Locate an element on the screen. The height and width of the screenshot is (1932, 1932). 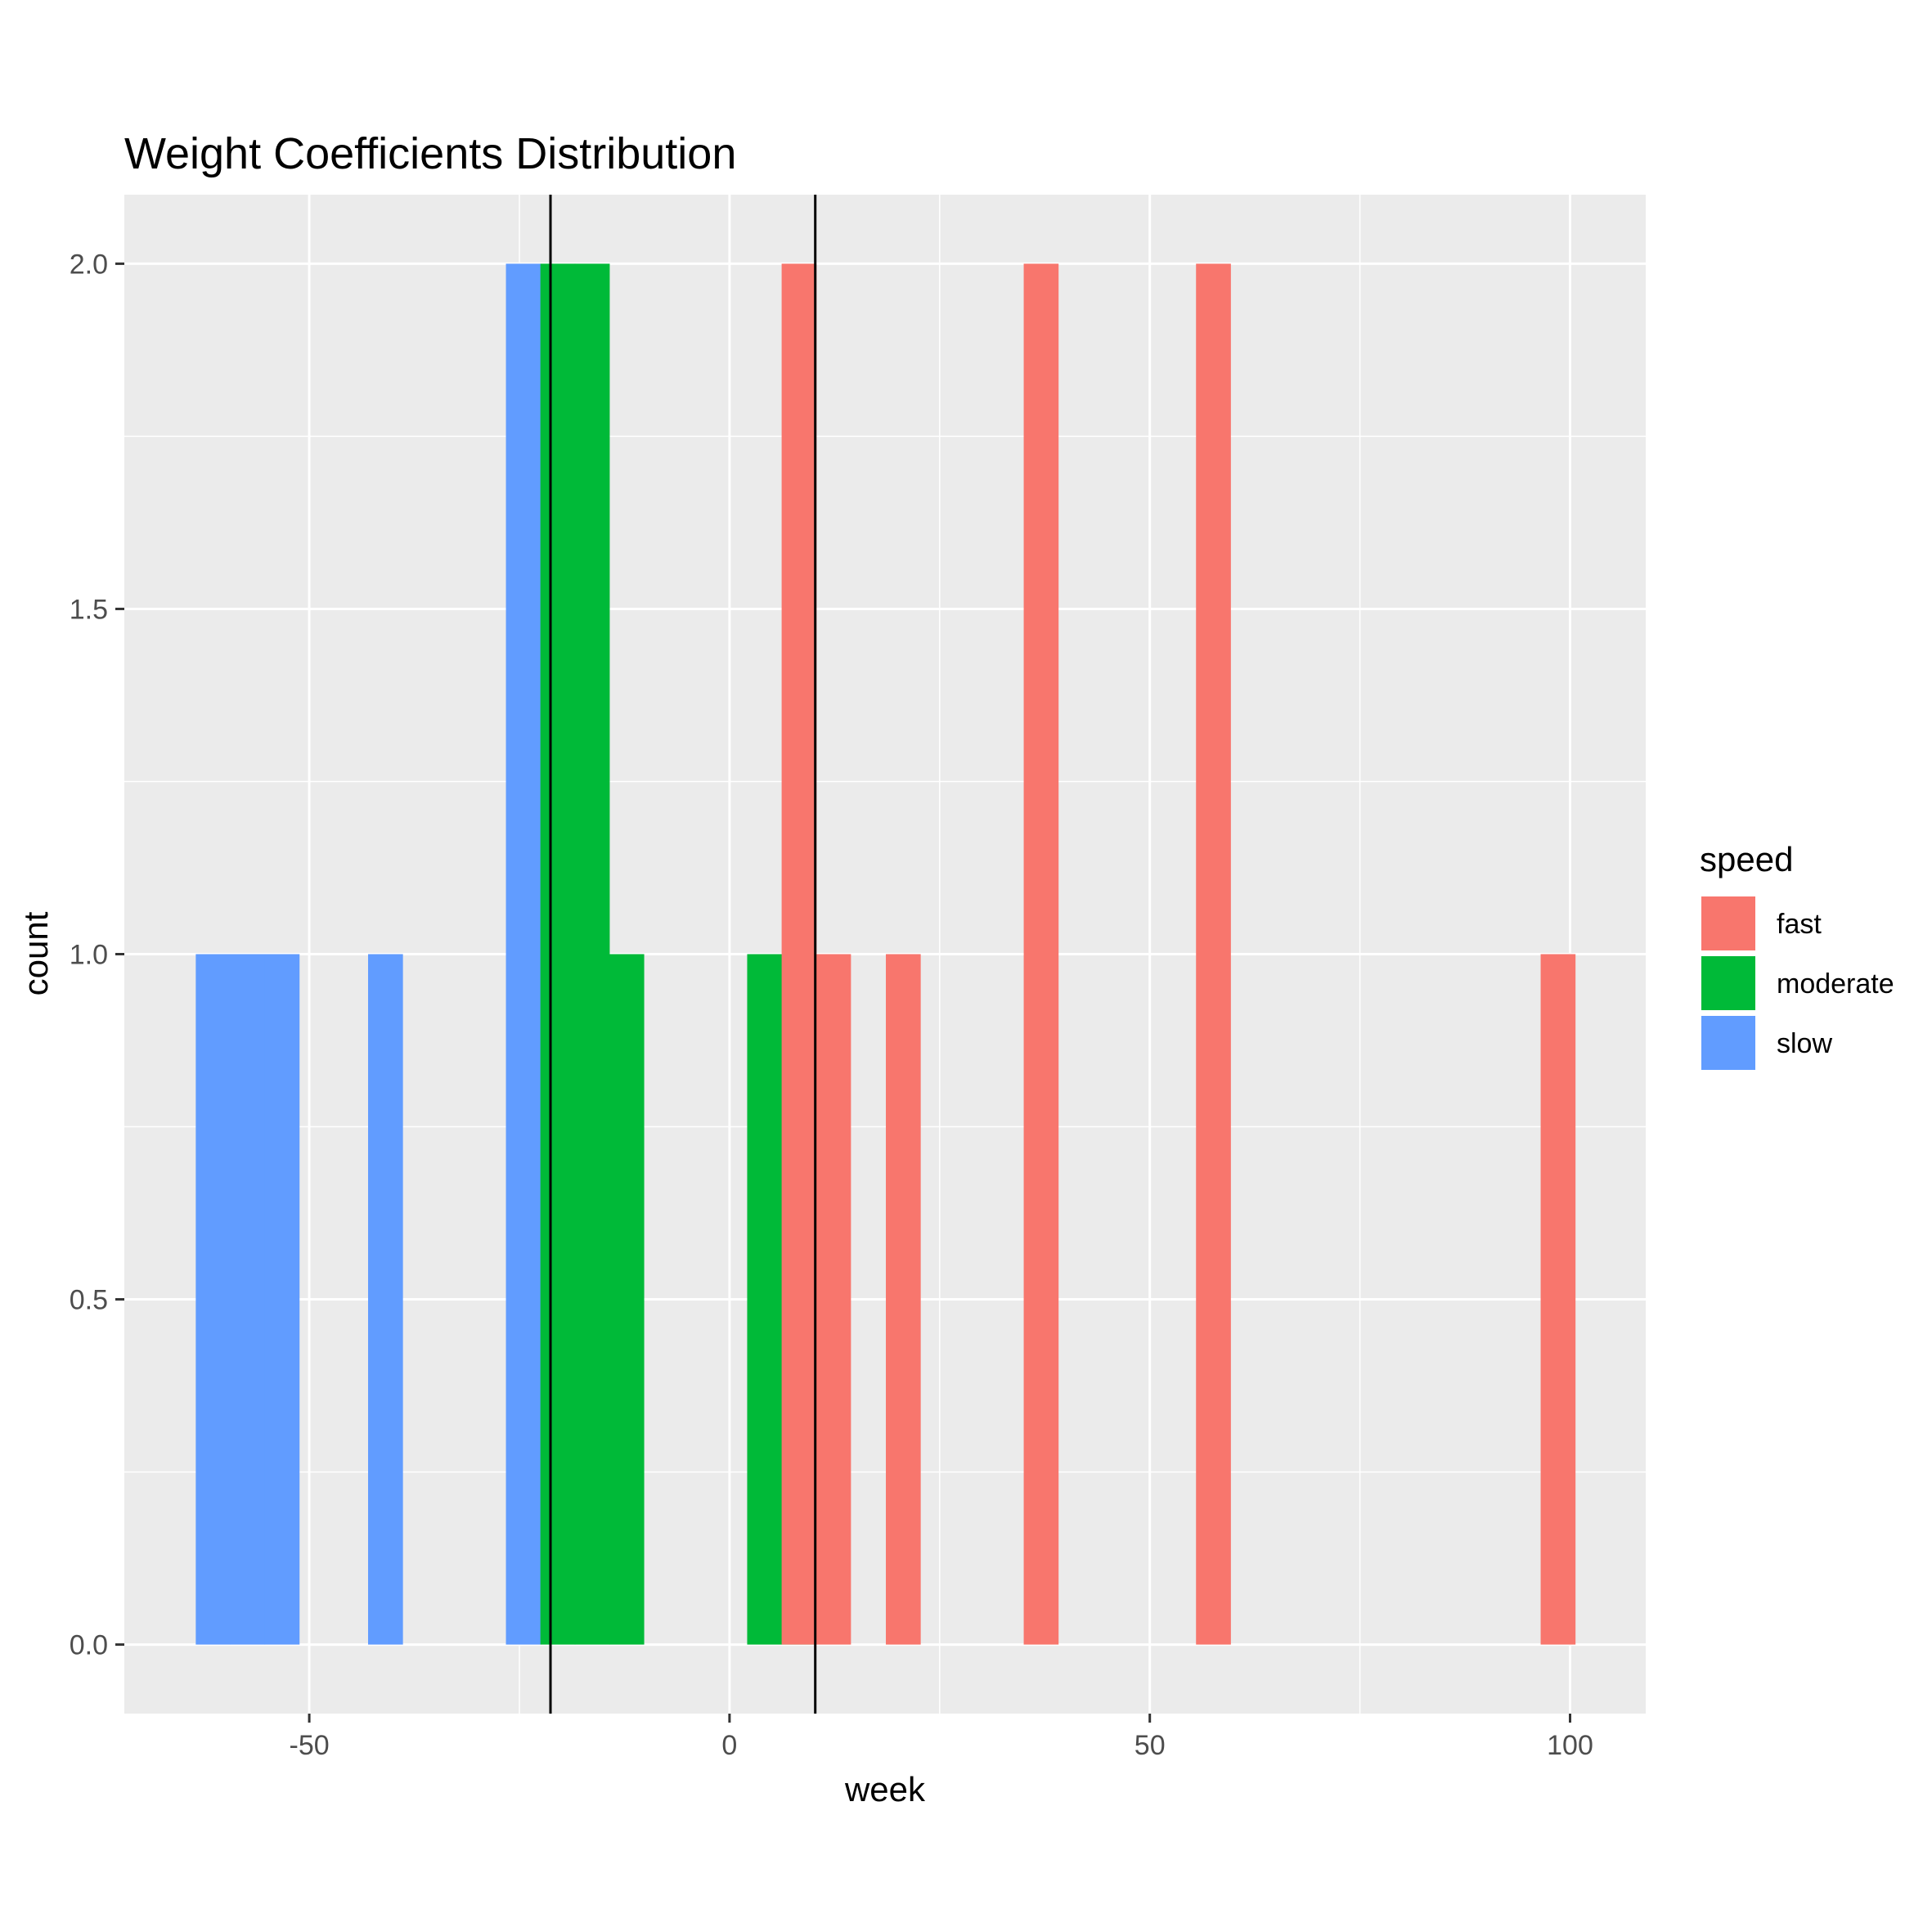
x-tick-label: -50 is located at coordinates (310, 1746).